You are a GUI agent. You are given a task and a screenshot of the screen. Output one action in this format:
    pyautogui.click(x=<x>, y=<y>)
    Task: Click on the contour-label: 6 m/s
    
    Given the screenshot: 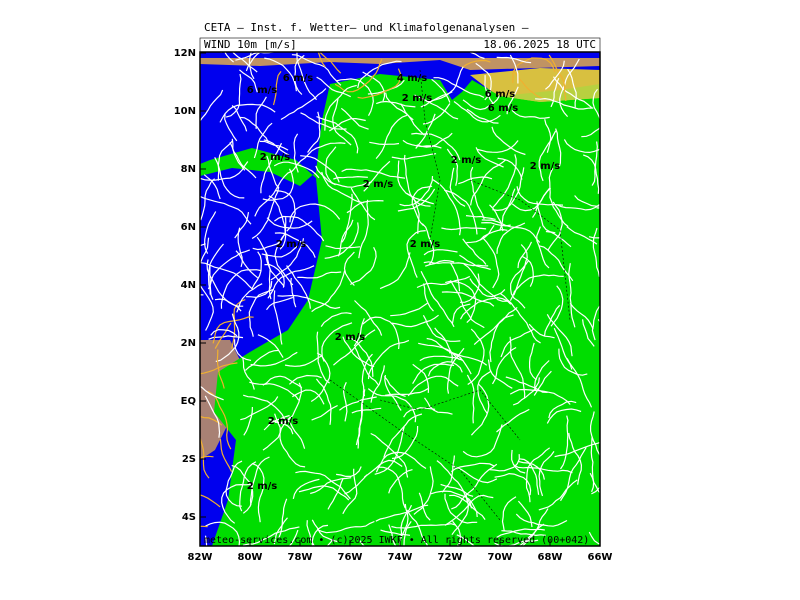 What is the action you would take?
    pyautogui.click(x=503, y=108)
    